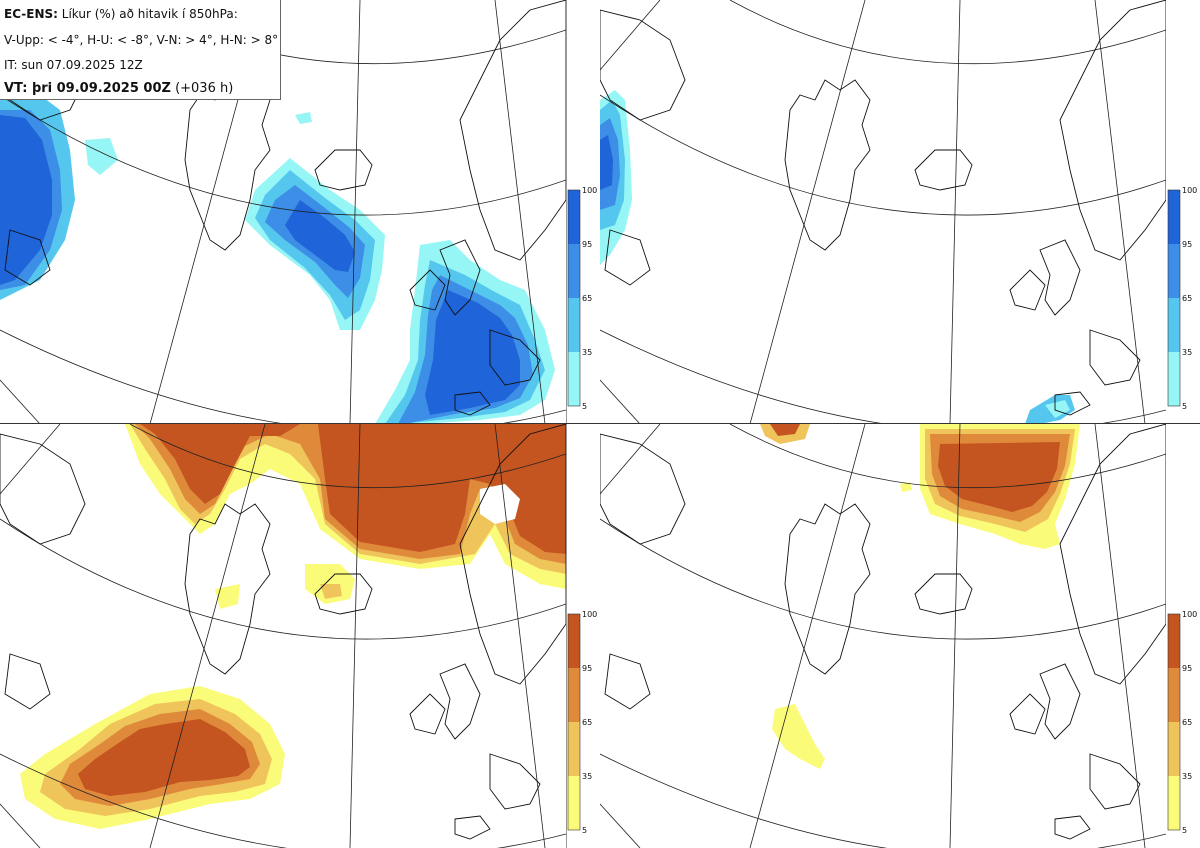 Image resolution: width=1200 pixels, height=848 pixels. What do you see at coordinates (87, 88) in the screenshot?
I see `valid-time-label: VT: þri 09.09.2025 00Z` at bounding box center [87, 88].